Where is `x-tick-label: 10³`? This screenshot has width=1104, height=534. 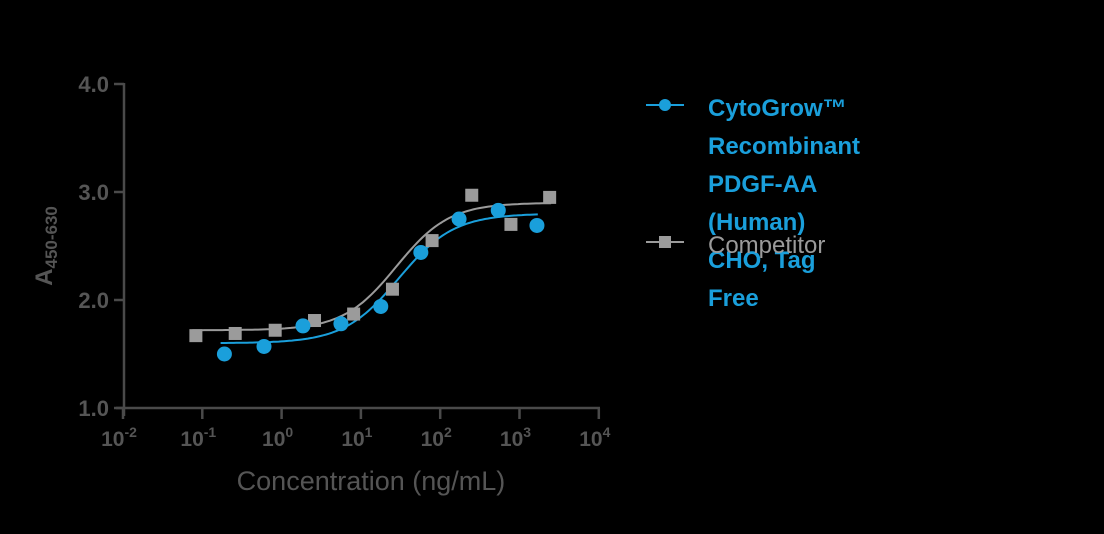 x-tick-label: 10³ is located at coordinates (515, 437).